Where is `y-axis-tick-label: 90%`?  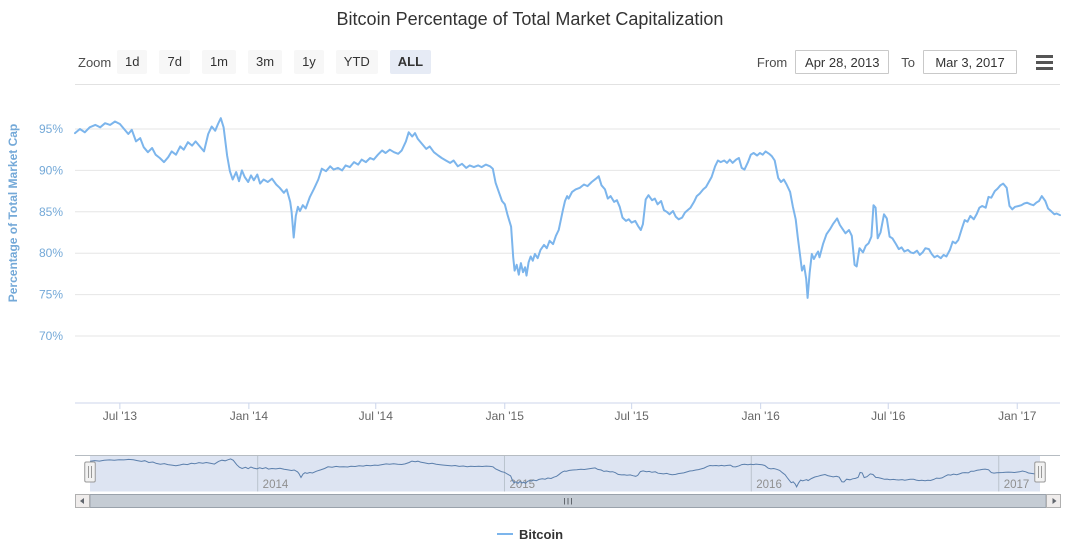 y-axis-tick-label: 90% is located at coordinates (51, 170).